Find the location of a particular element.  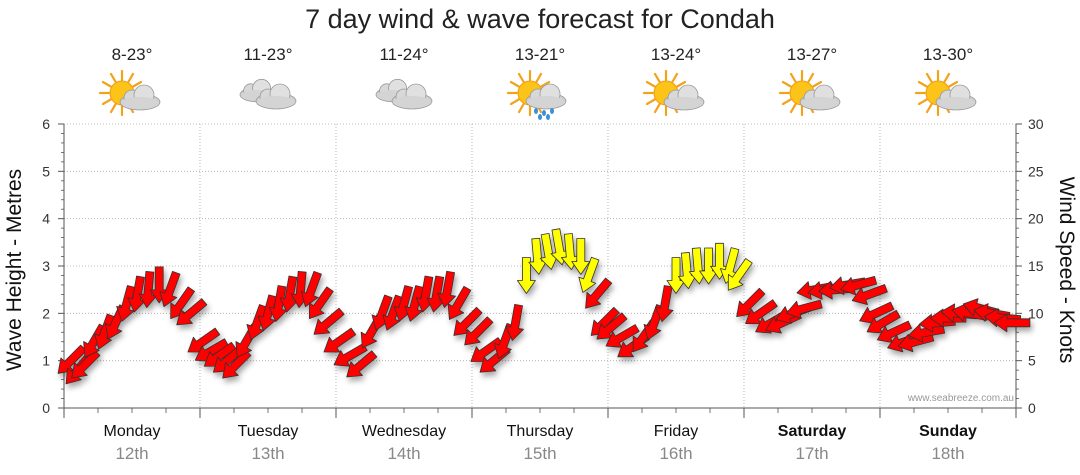

day-name-label: Saturday is located at coordinates (812, 431).